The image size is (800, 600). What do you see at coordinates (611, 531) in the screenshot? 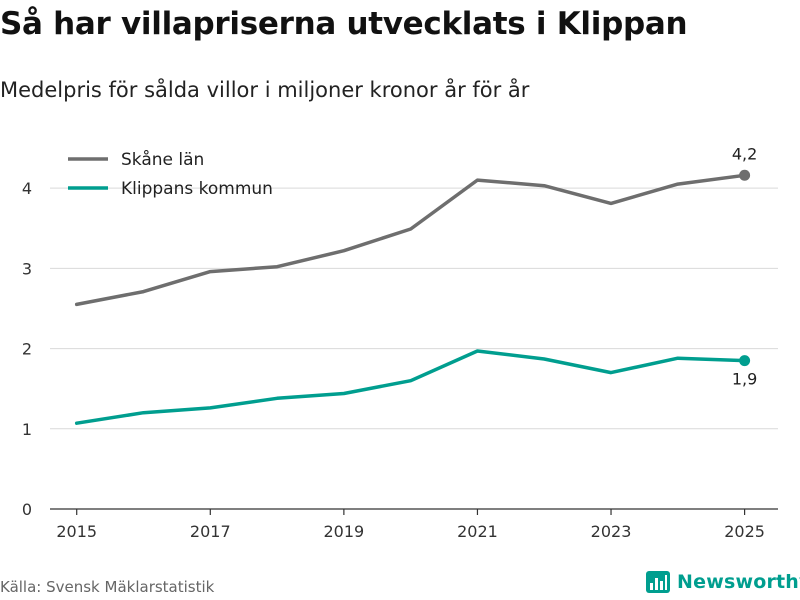
I see `x-tick-label: 2023` at bounding box center [611, 531].